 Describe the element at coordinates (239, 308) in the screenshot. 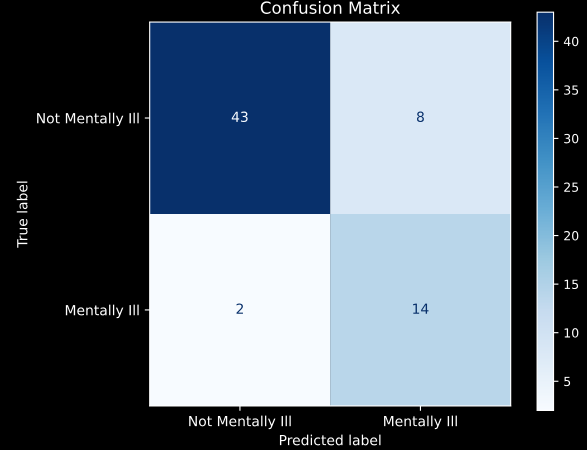

I see `data-label: 2` at that location.